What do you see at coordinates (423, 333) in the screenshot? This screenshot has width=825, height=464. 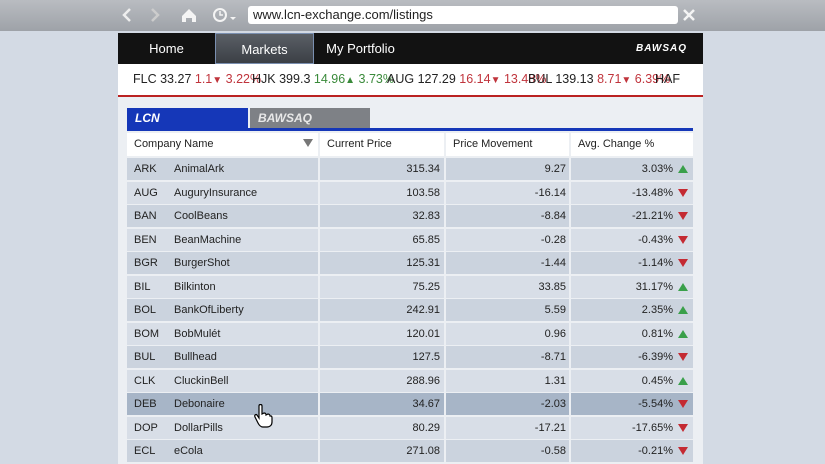 I see `cell: 120.01` at bounding box center [423, 333].